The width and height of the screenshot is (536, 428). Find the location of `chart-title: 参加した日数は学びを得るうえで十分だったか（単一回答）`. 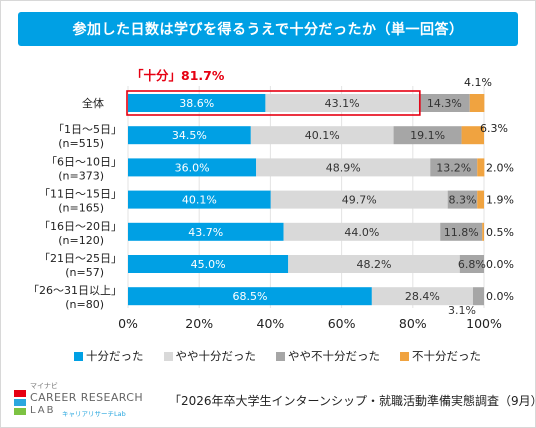

chart-title: 参加した日数は学びを得るうえで十分だったか（単一回答） is located at coordinates (268, 29).